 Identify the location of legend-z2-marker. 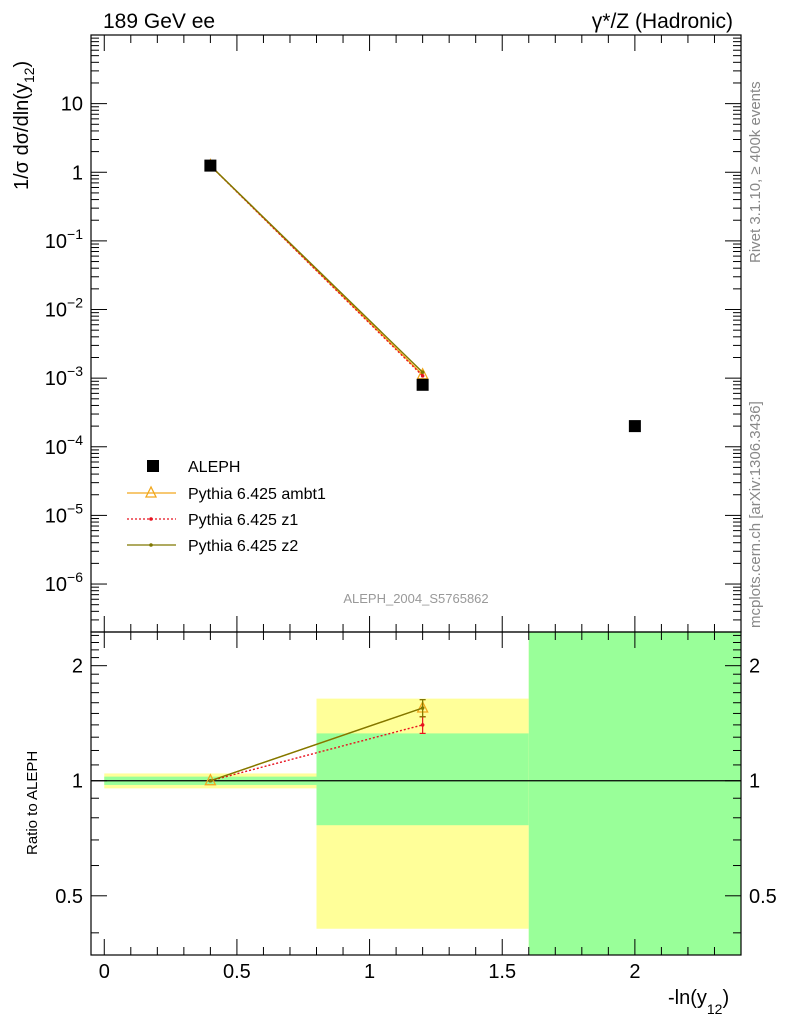
(151, 545).